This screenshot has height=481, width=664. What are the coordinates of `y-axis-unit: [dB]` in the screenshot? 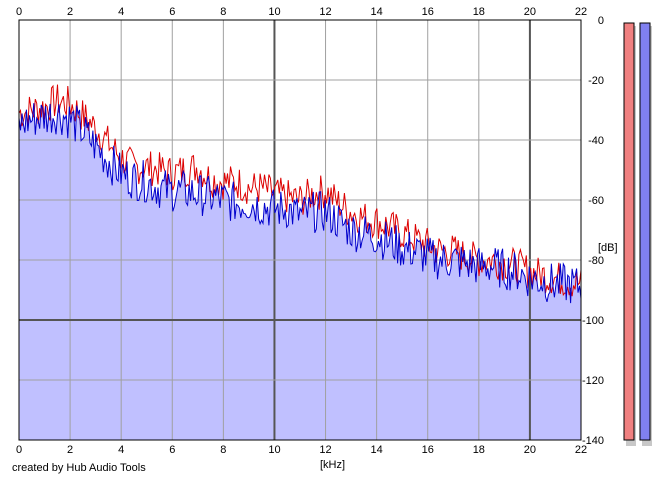 It's located at (608, 248).